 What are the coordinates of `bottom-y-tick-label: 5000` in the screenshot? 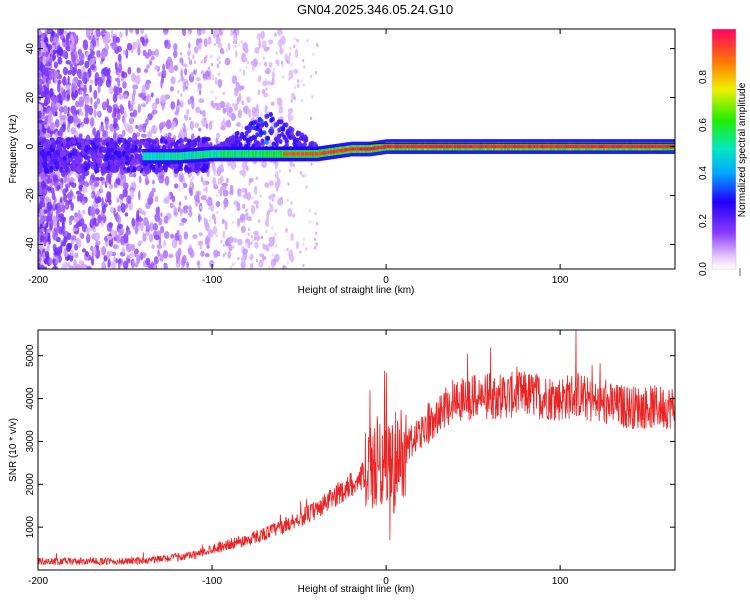 It's located at (30, 355).